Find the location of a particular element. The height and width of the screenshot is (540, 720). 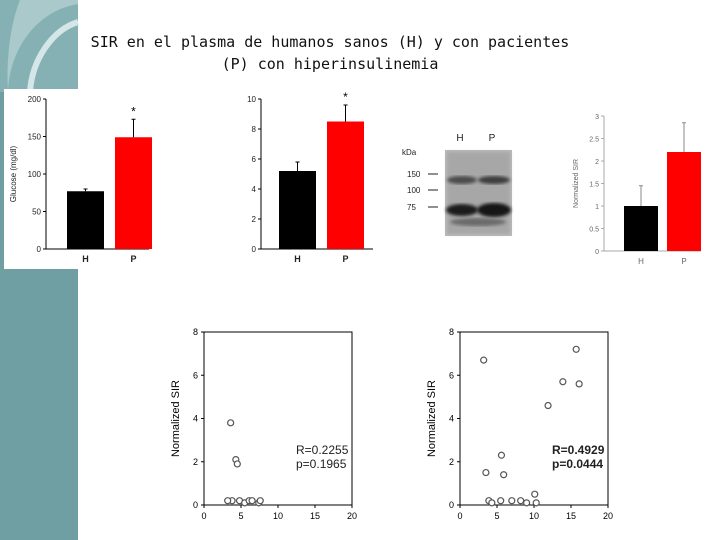

plot-frame is located at coordinates (278, 418).